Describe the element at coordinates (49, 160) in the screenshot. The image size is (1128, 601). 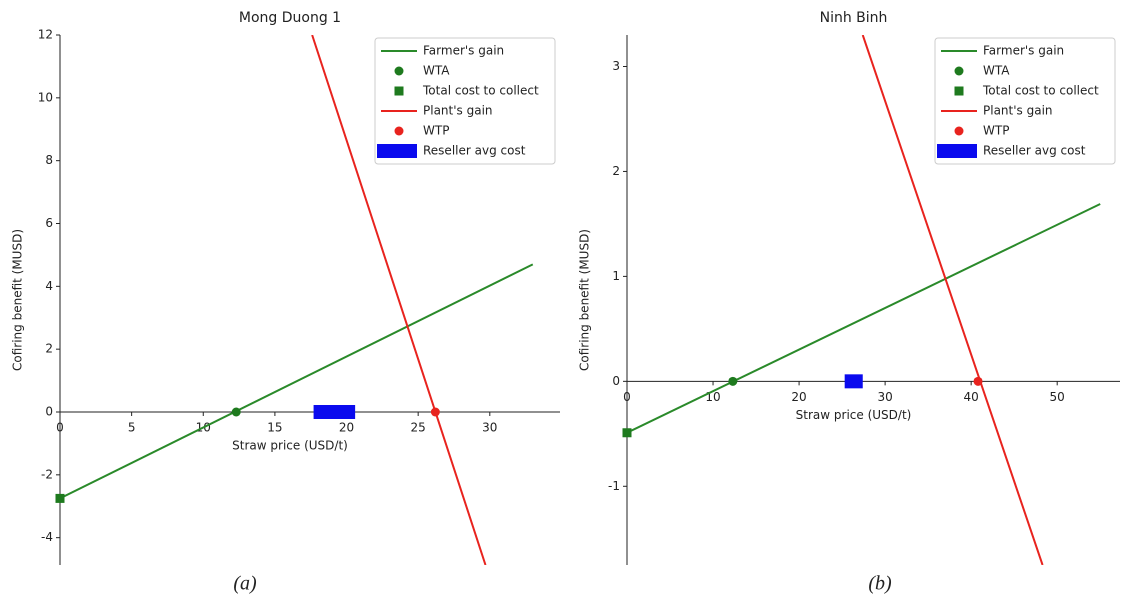
I see `y-tick-label: 8` at that location.